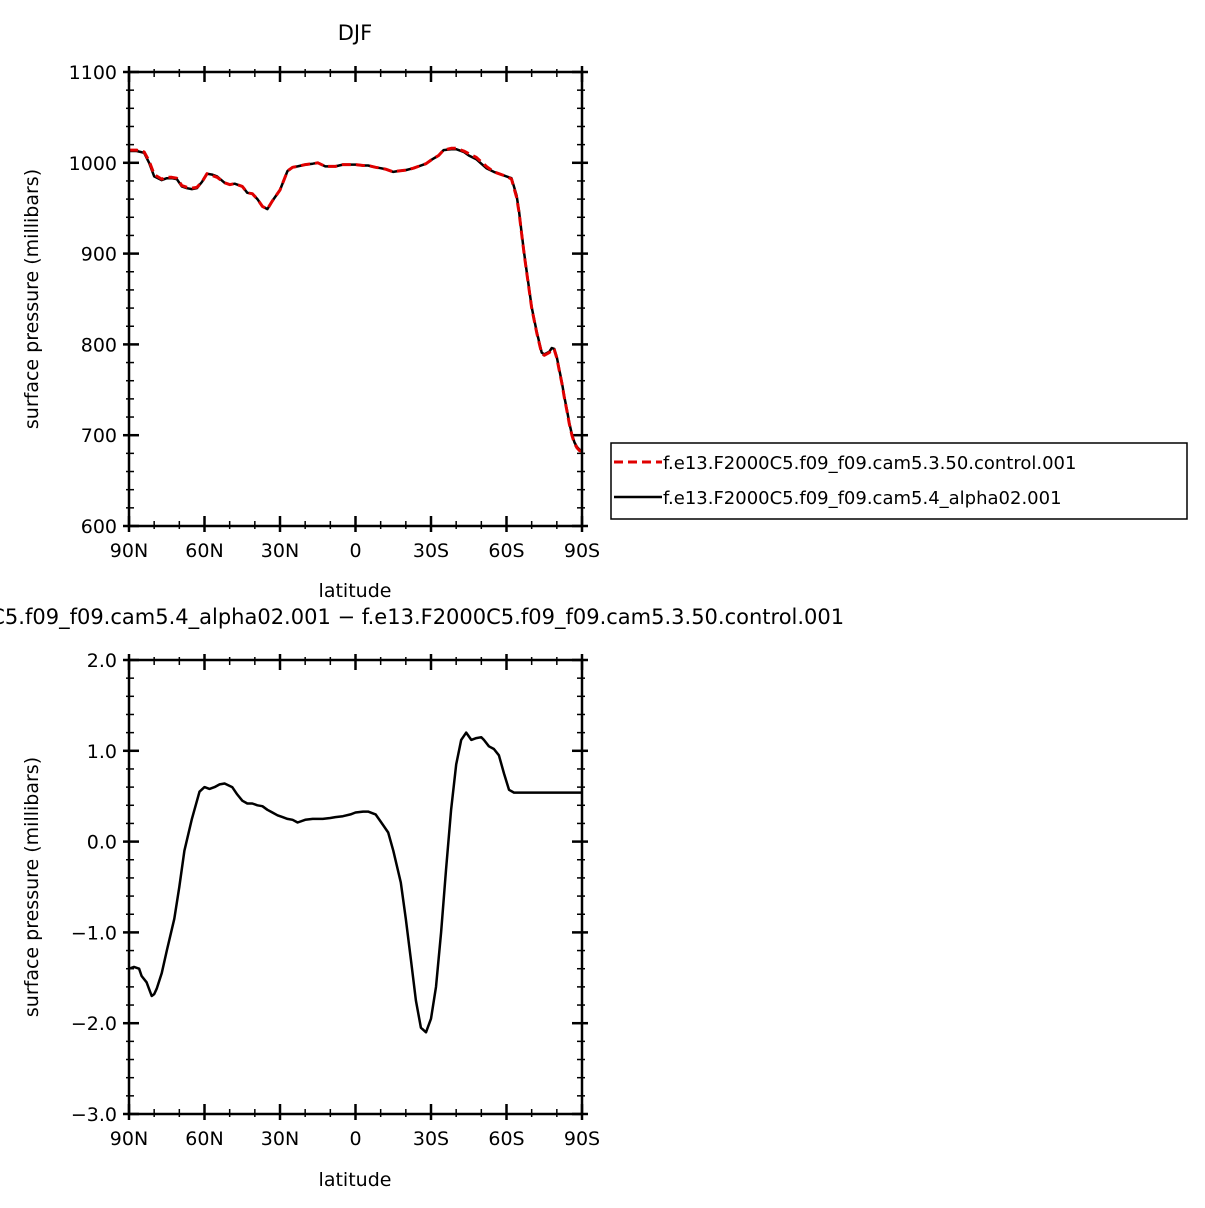  What do you see at coordinates (862, 498) in the screenshot?
I see `legend-label-alpha02: f.e13.F2000C5.f09_f09.cam5.4_alpha02.001` at bounding box center [862, 498].